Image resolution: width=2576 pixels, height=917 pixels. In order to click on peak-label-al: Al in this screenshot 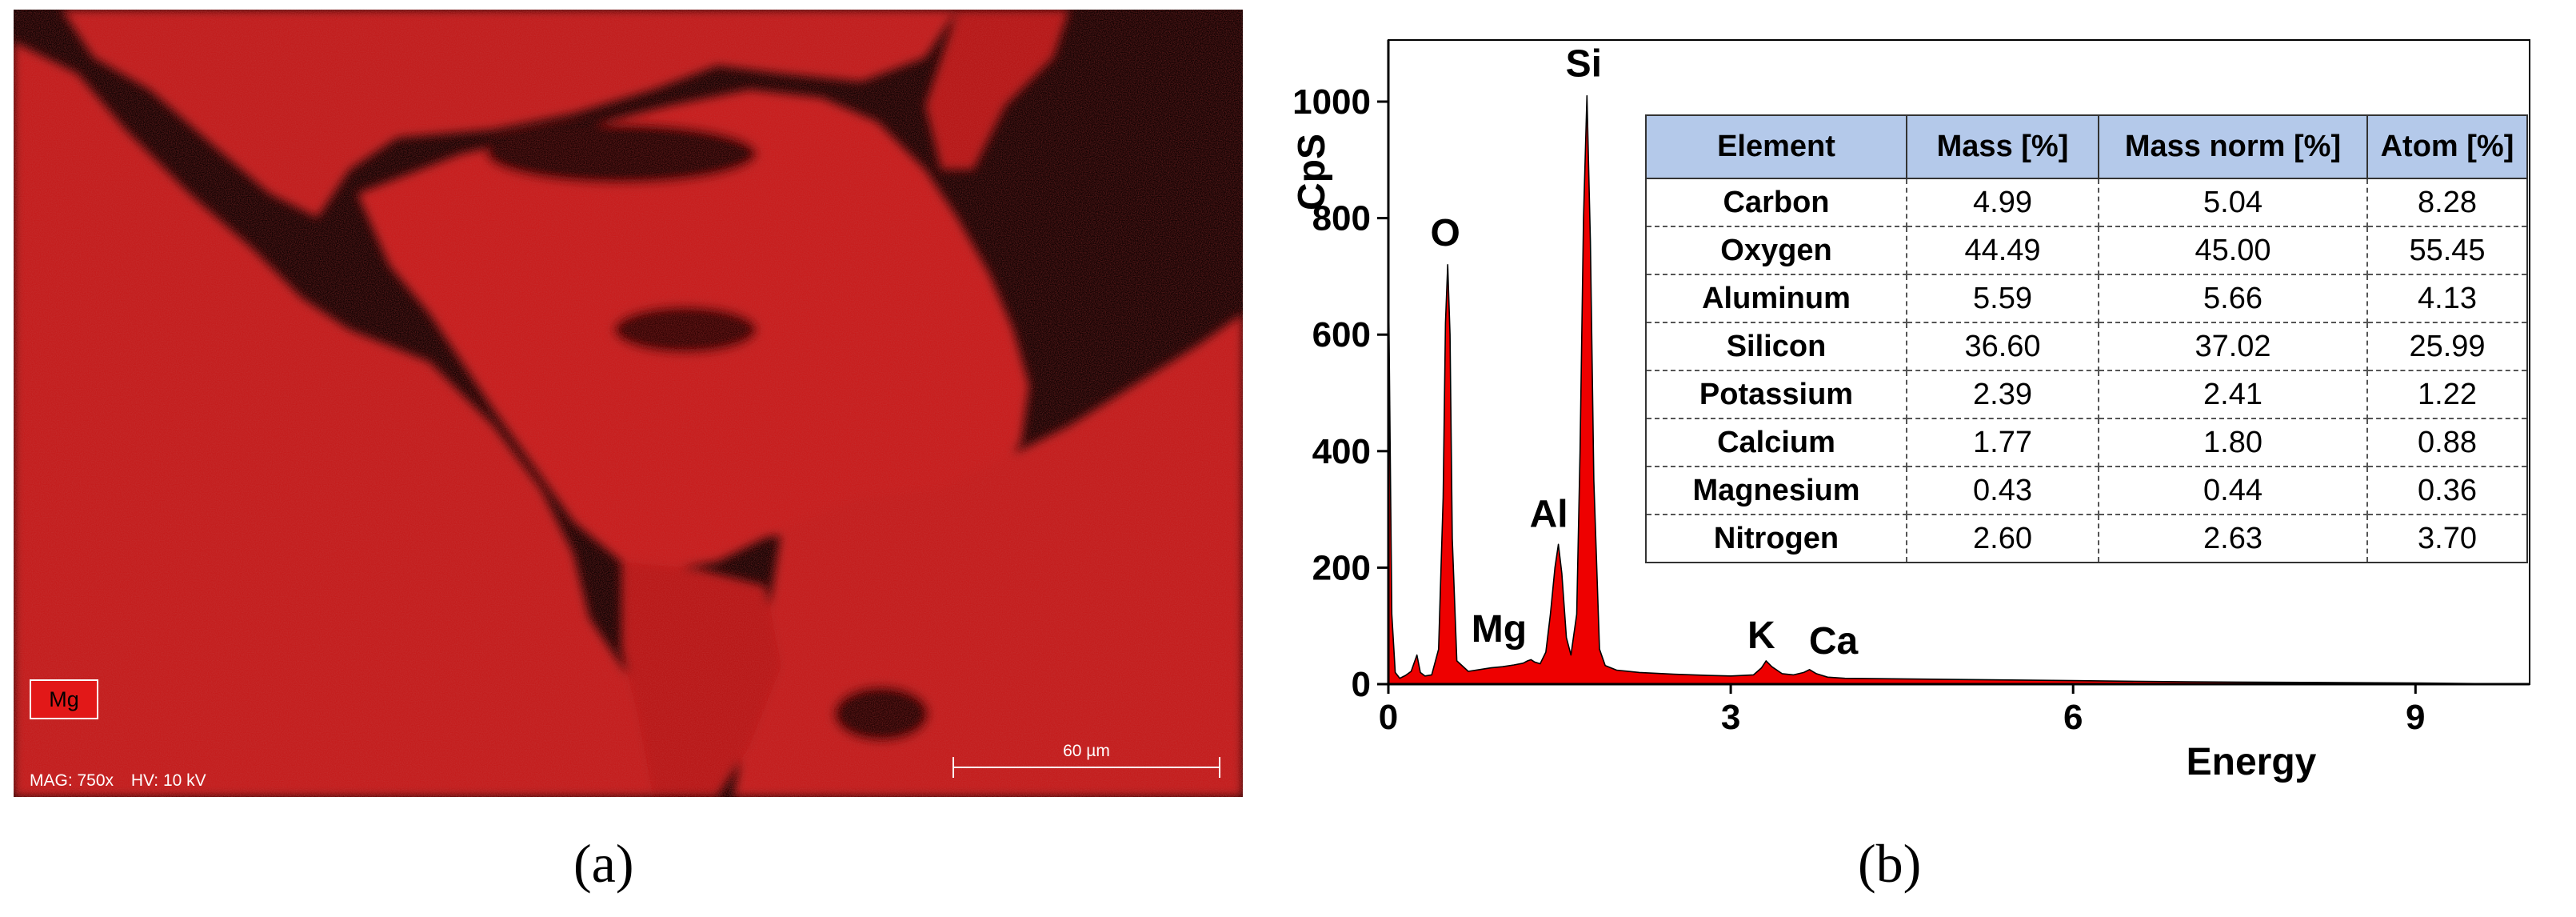, I will do `click(1549, 514)`.